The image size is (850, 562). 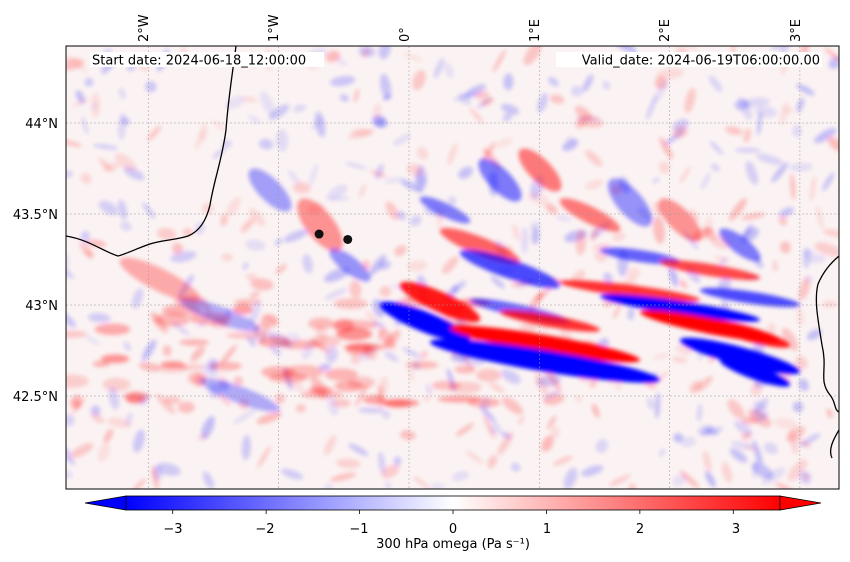 What do you see at coordinates (207, 59) in the screenshot?
I see `start-date-box` at bounding box center [207, 59].